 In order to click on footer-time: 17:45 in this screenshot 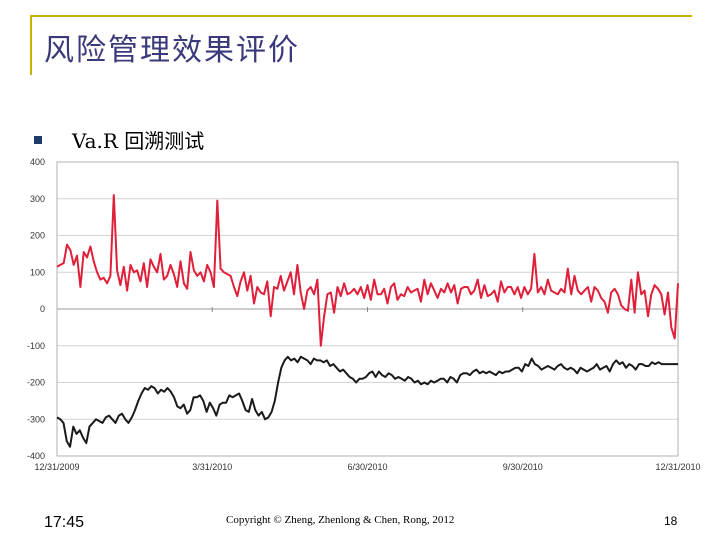, I will do `click(64, 522)`.